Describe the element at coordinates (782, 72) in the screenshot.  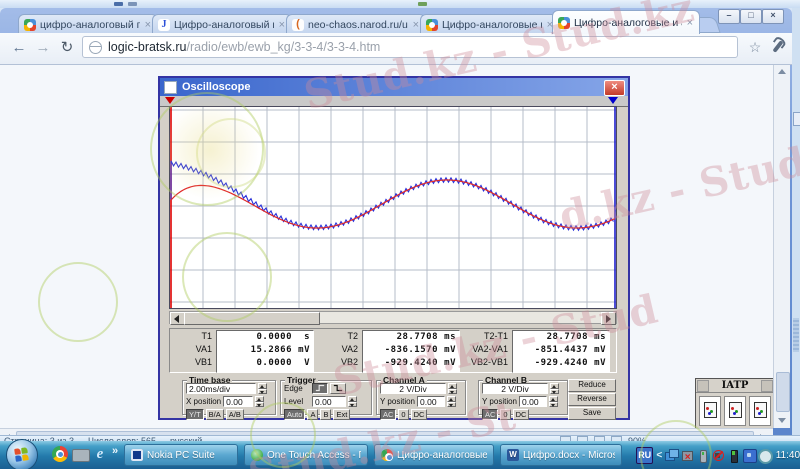
I see `scroll-up-button` at that location.